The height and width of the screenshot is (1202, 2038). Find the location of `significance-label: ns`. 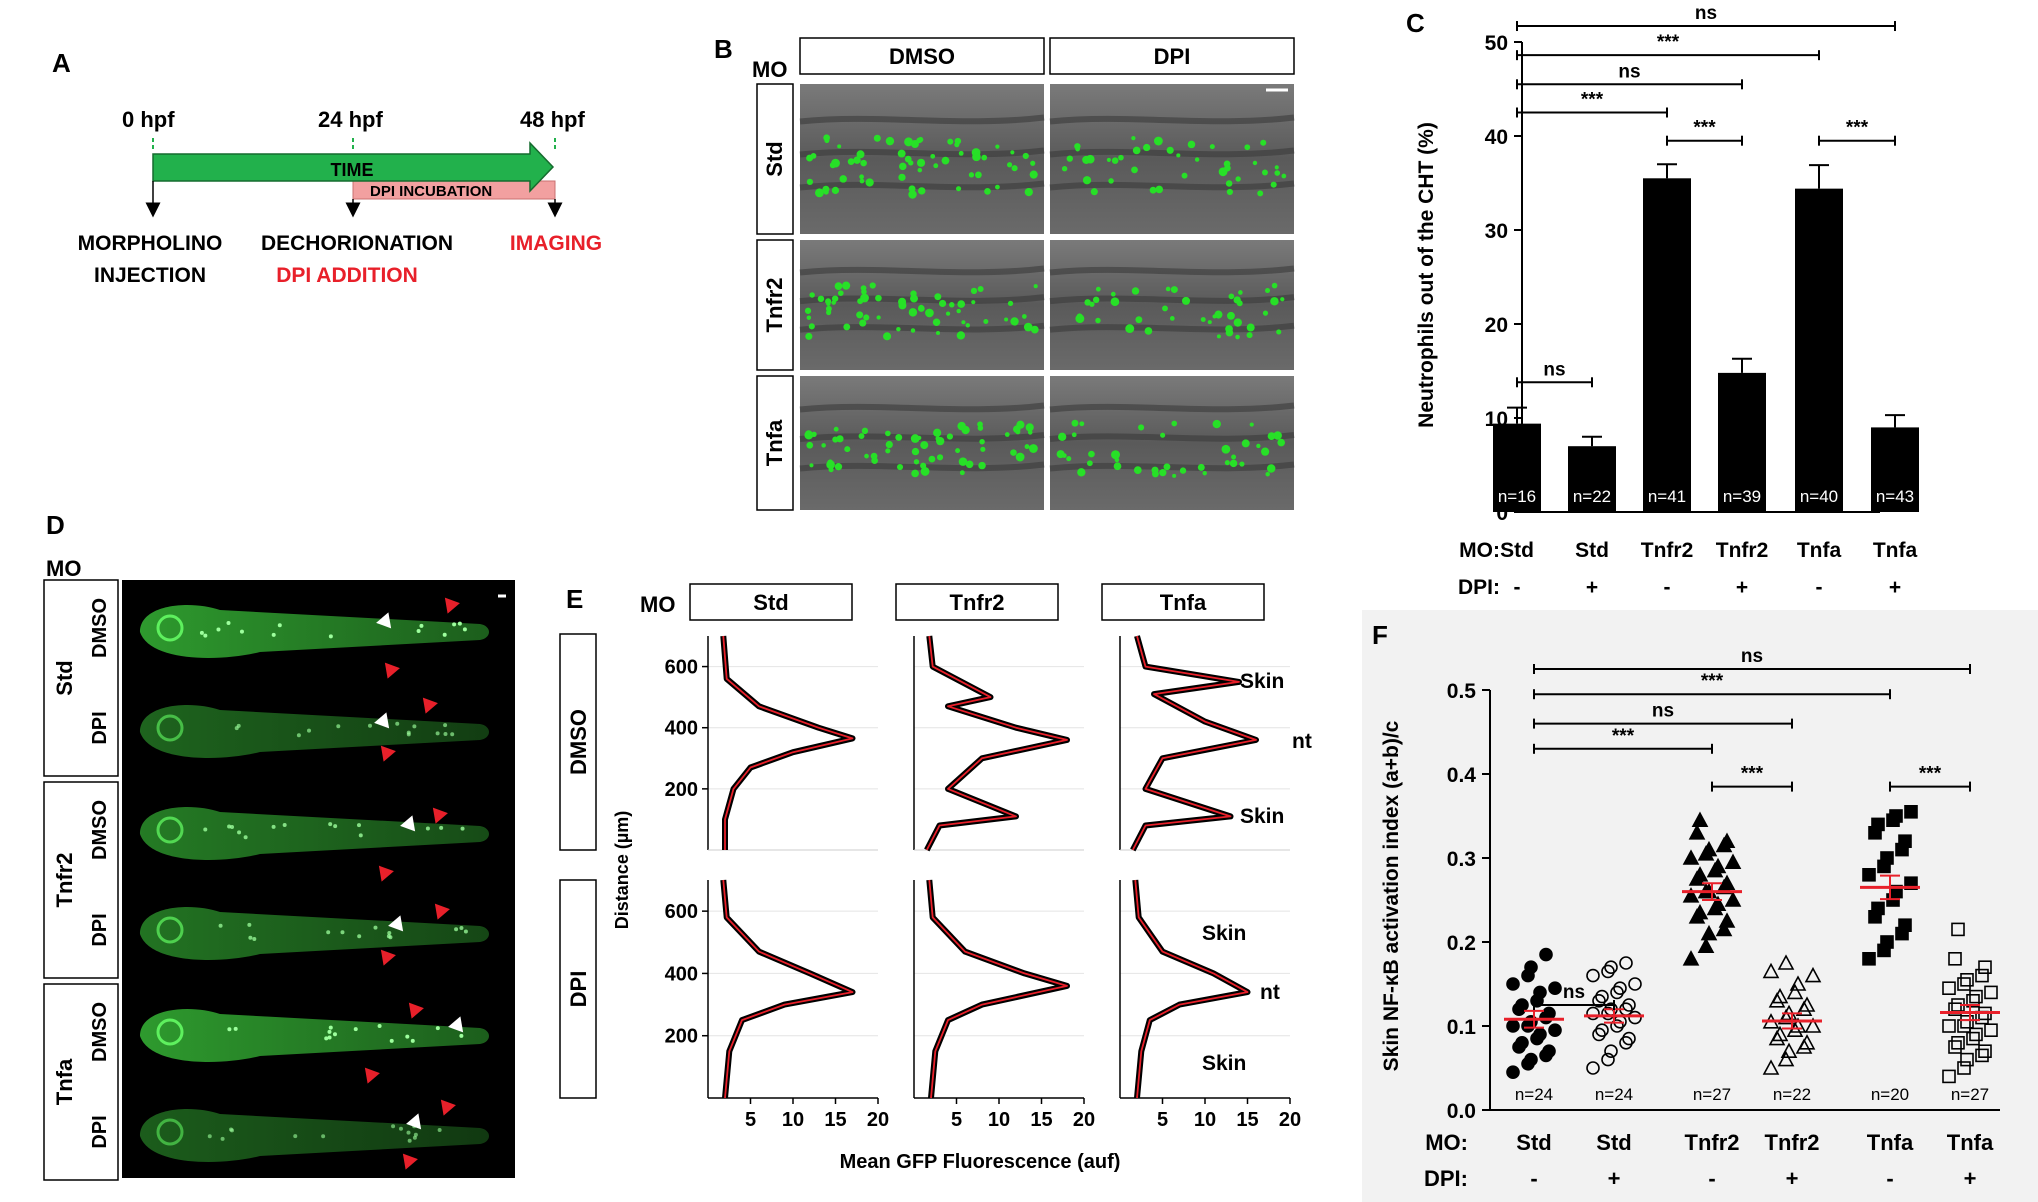

significance-label: ns is located at coordinates (1629, 71).